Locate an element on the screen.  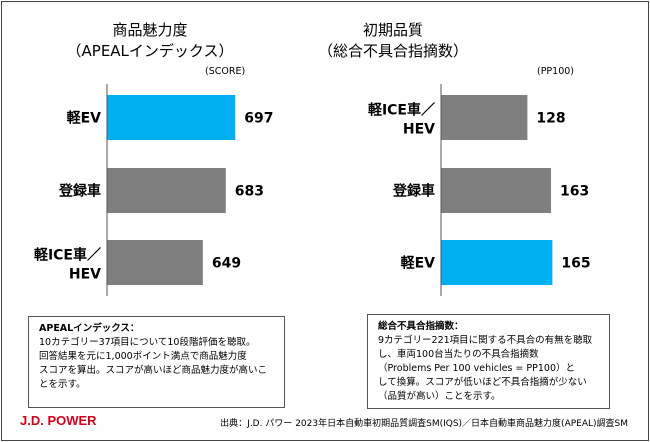
note-line: して換算。スコアが低いほど不具合指摘が少ない is located at coordinates (482, 382).